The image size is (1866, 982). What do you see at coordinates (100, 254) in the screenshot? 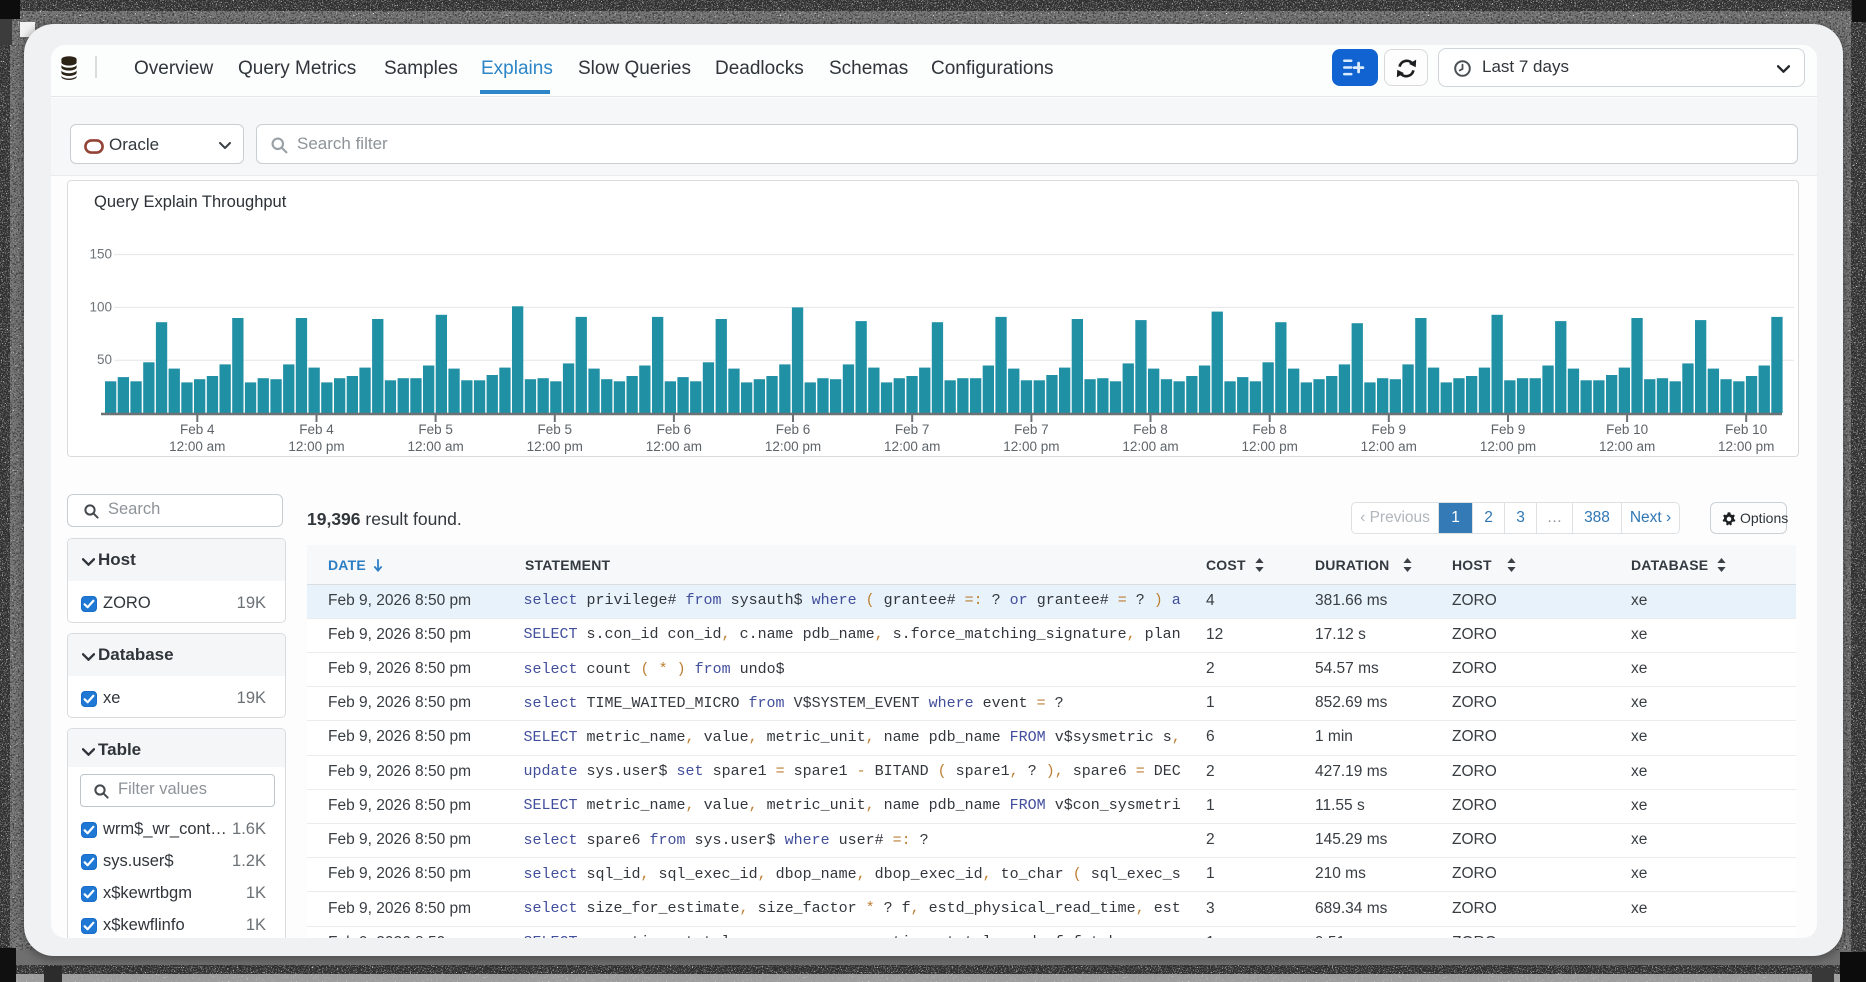
I see `svg-text: 150` at bounding box center [100, 254].